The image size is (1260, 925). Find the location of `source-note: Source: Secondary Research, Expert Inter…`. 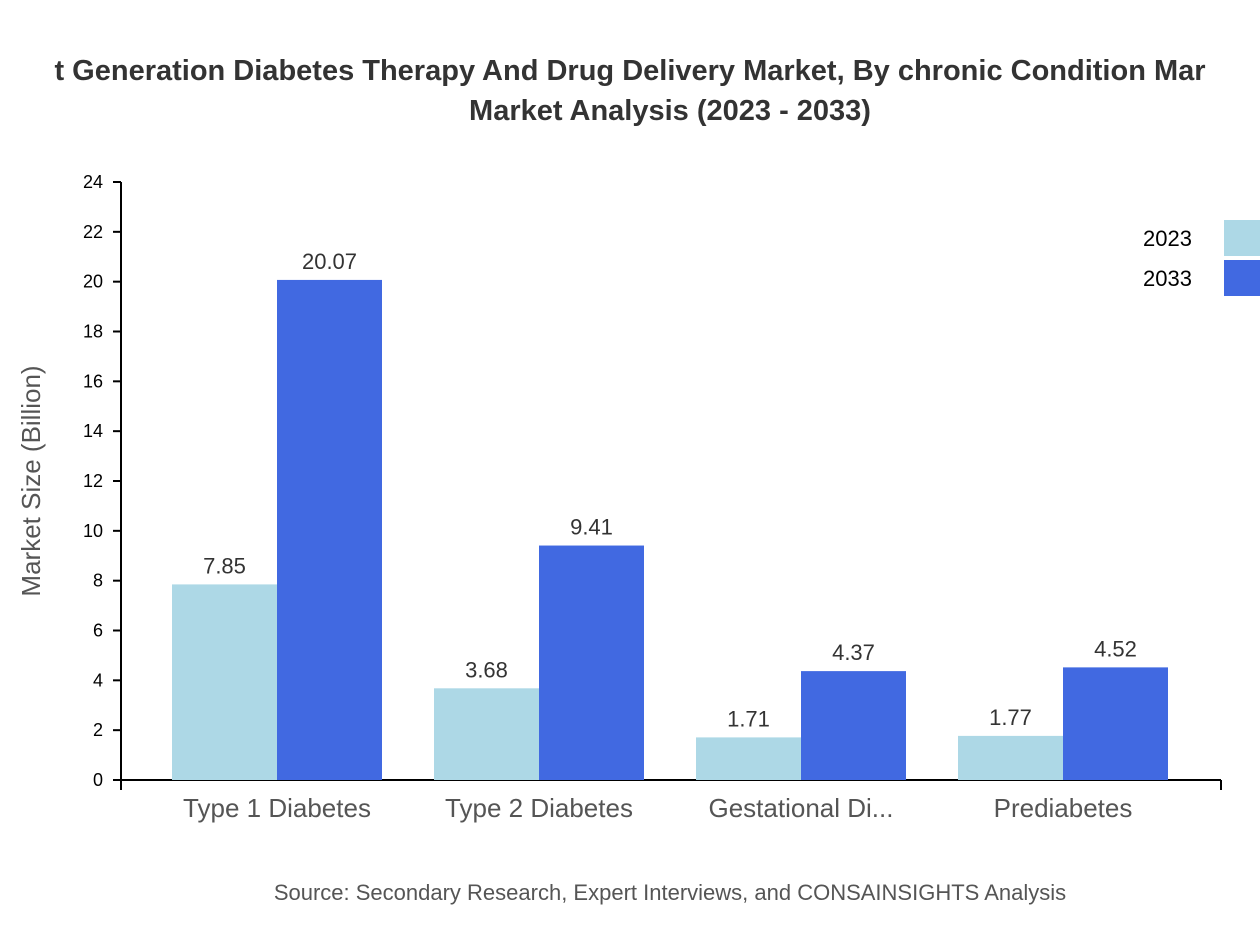

source-note: Source: Secondary Research, Expert Inter… is located at coordinates (670, 892).